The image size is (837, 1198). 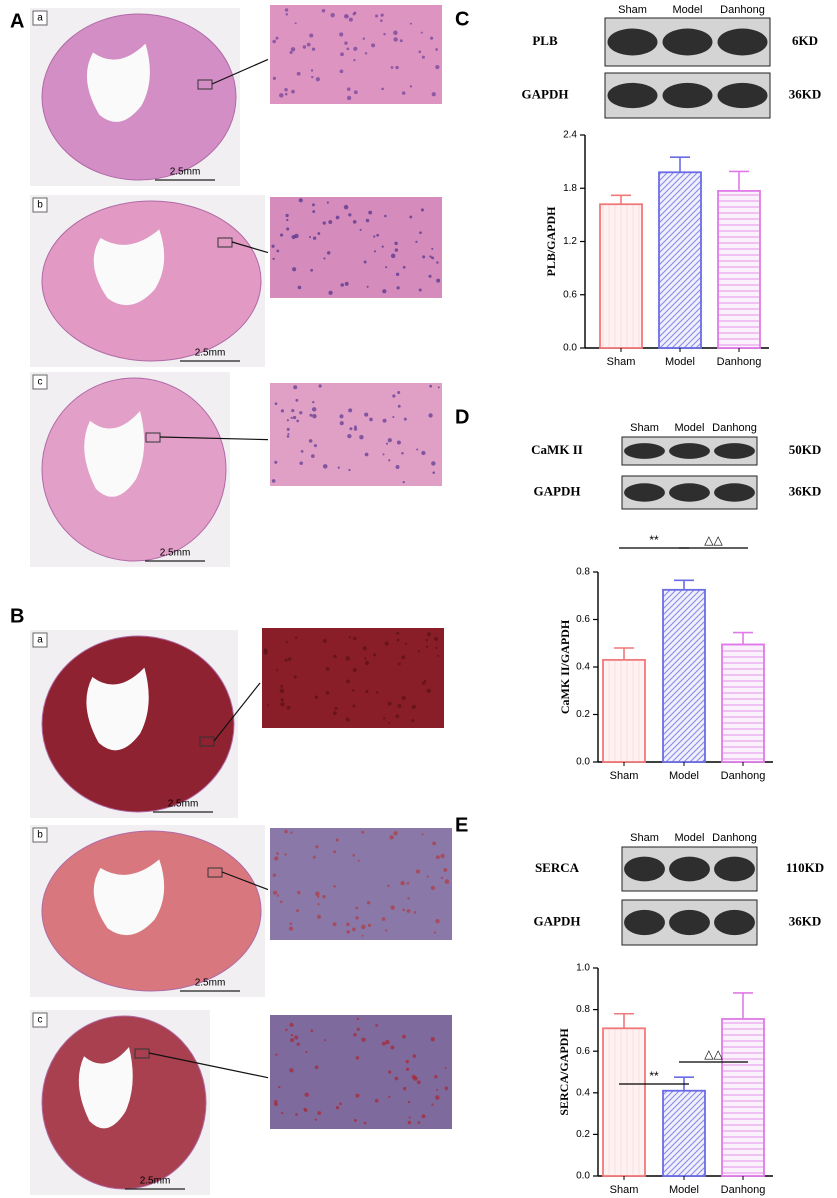 What do you see at coordinates (17, 21) in the screenshot?
I see `panel-label: A` at bounding box center [17, 21].